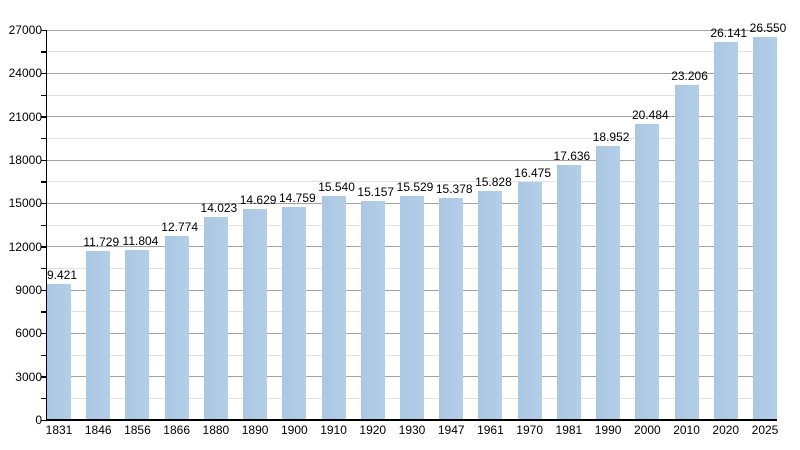  I want to click on x-tick-label: 1970, so click(529, 430).